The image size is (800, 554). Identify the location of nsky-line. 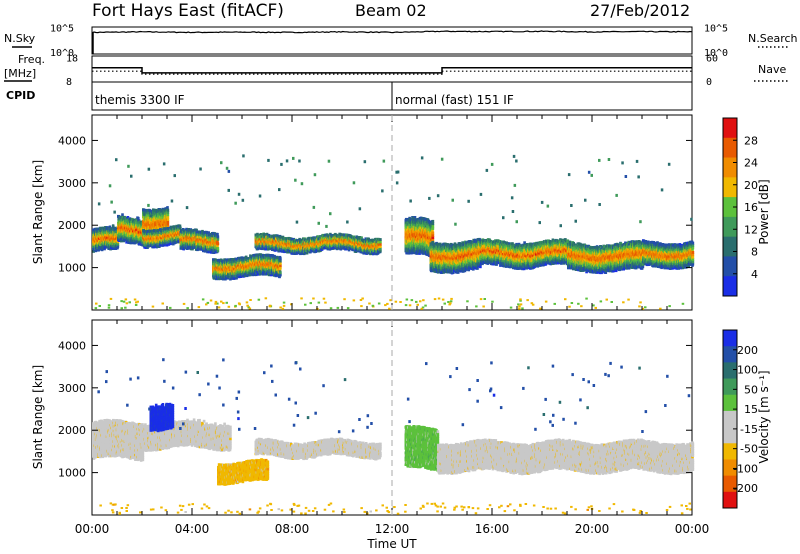
(392, 32).